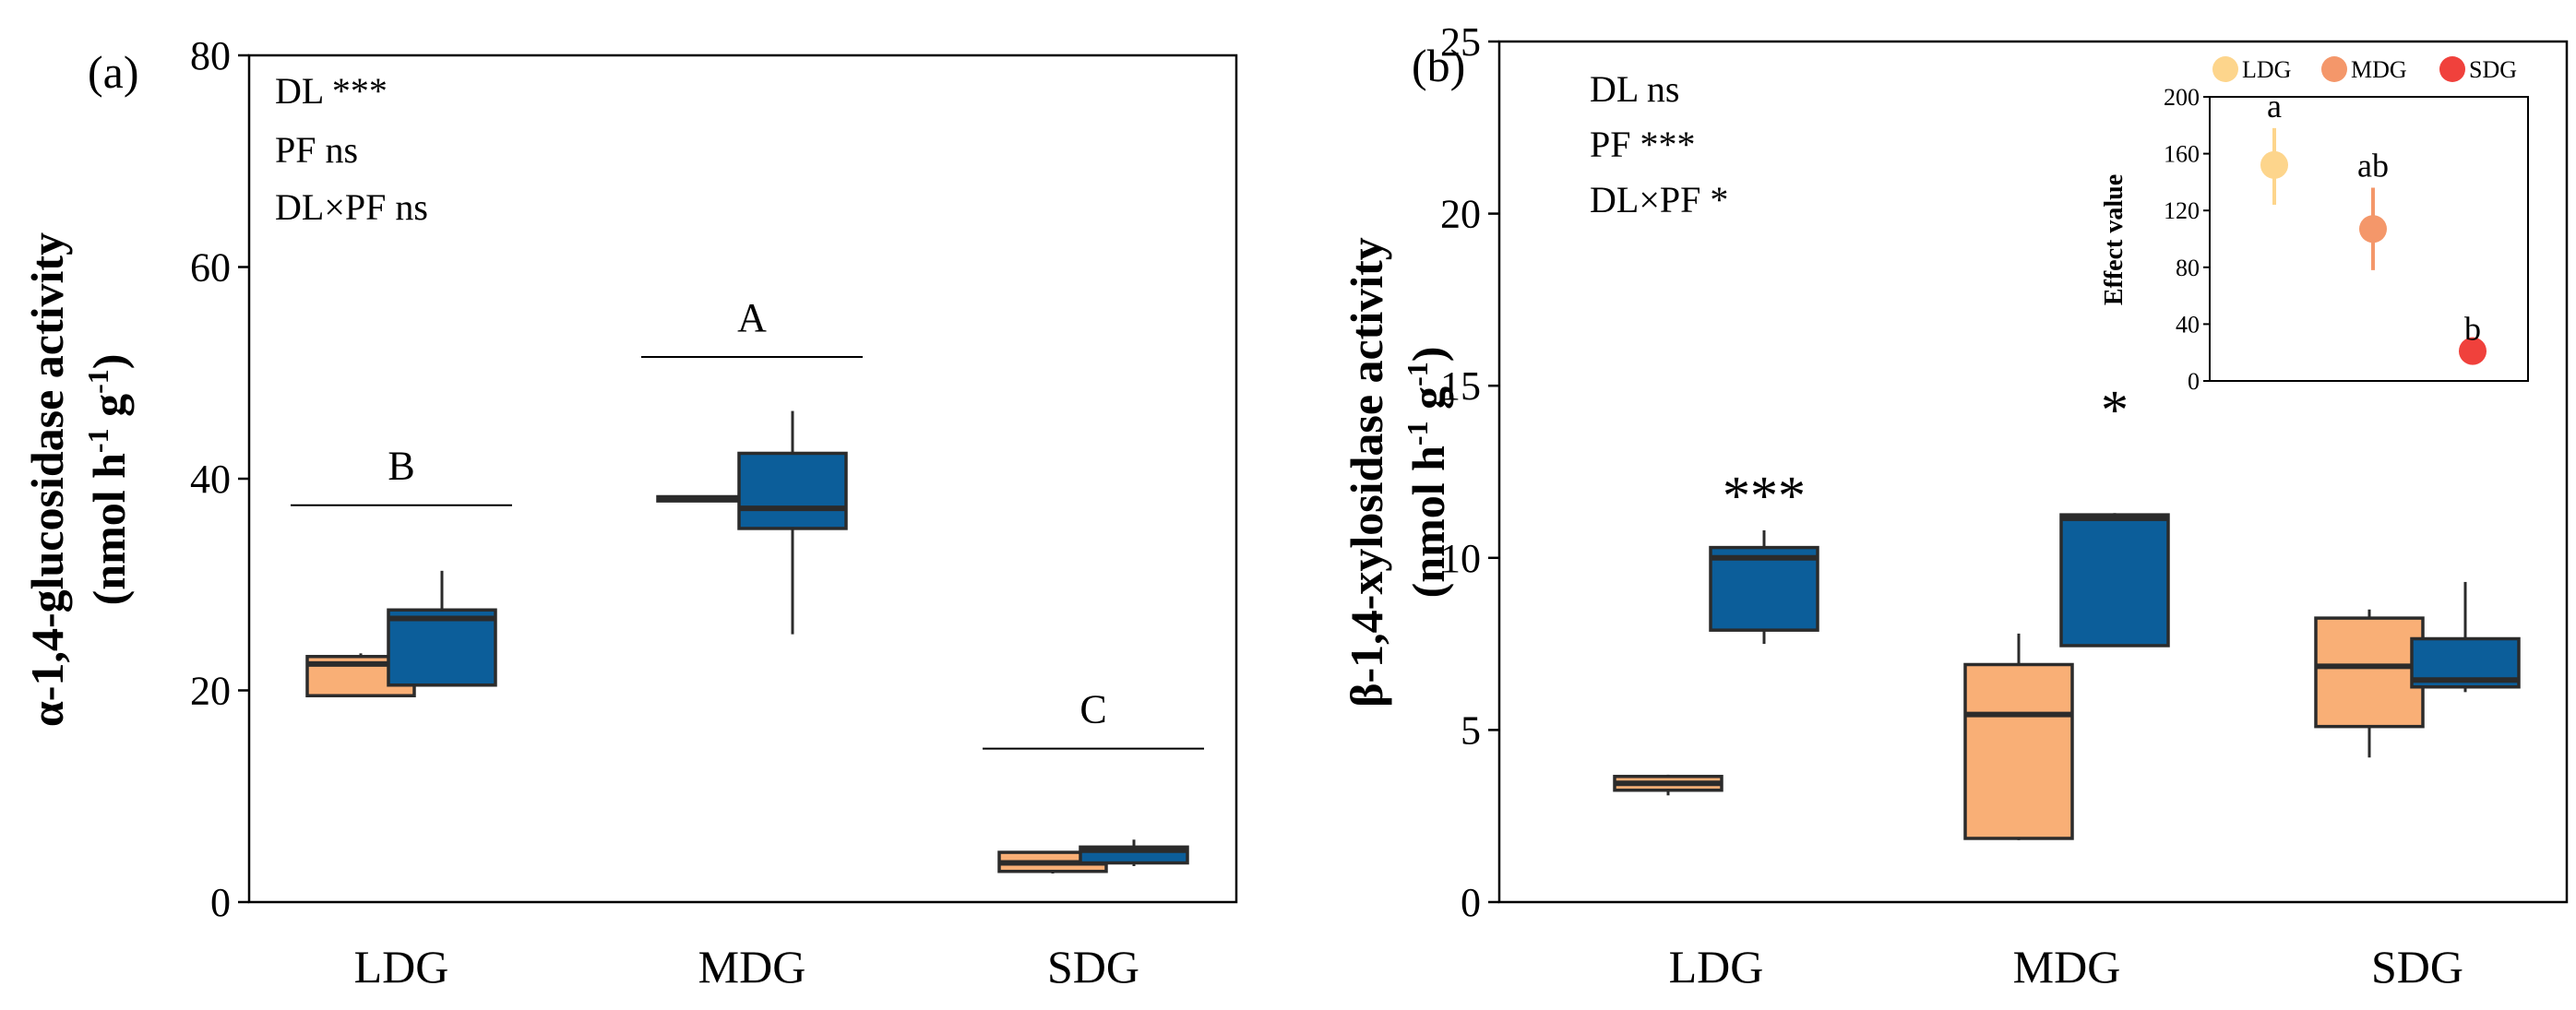 Image resolution: width=2576 pixels, height=1010 pixels. Describe the element at coordinates (2266, 69) in the screenshot. I see `legend-label: LDG` at that location.